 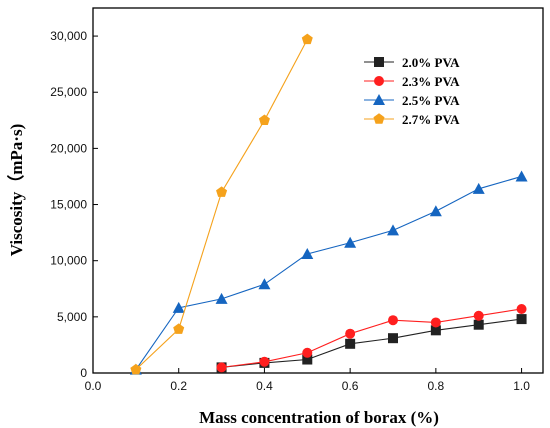 What do you see at coordinates (412, 91) in the screenshot?
I see `legend: 2.0% PVA 2.3% PVA 2.5% PVA 2.7% PVA` at bounding box center [412, 91].